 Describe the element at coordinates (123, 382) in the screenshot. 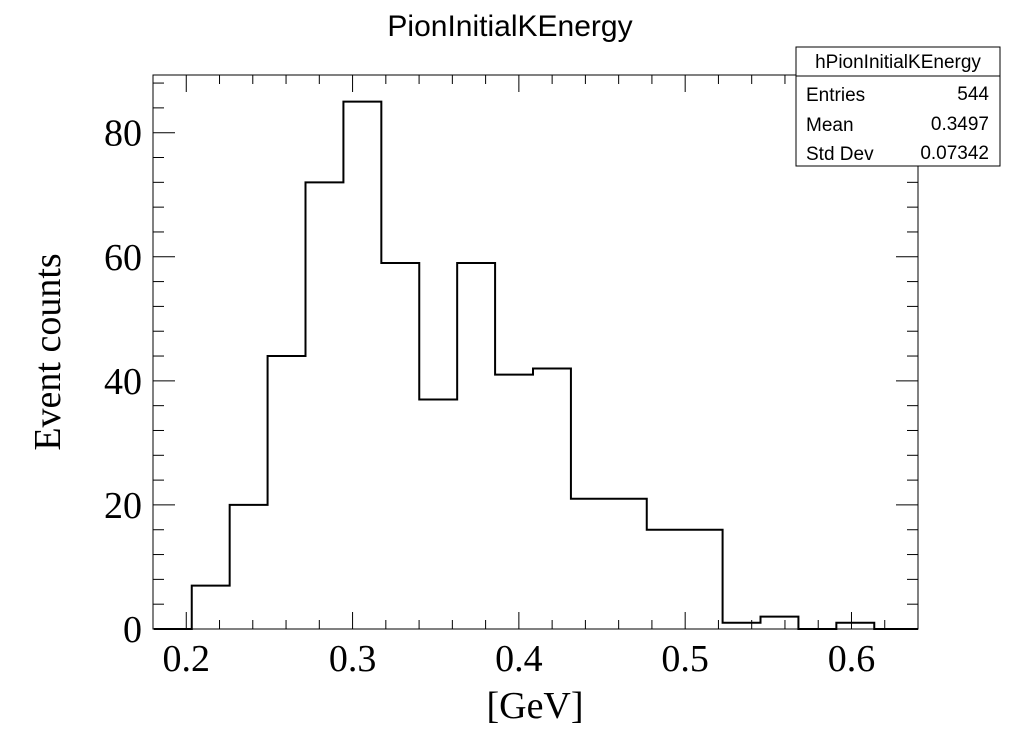

I see `y-tick-label: 40` at that location.